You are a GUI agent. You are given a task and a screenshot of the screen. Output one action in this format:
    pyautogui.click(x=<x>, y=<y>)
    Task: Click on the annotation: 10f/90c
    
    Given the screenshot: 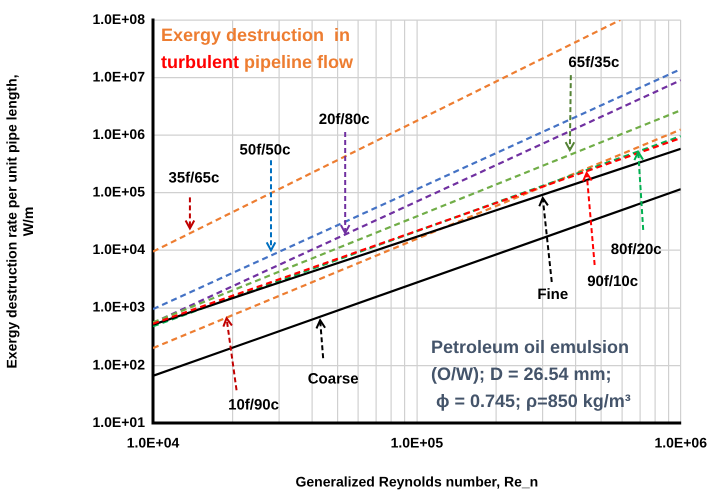 What is the action you would take?
    pyautogui.click(x=253, y=405)
    